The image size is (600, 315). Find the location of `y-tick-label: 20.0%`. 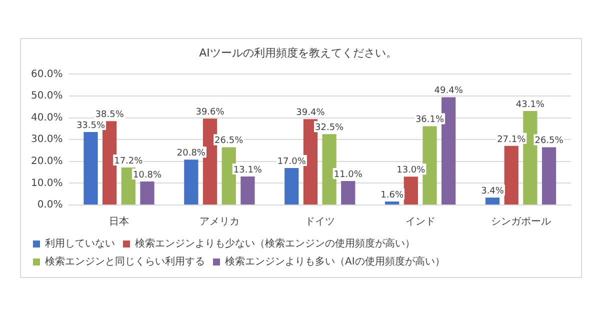

y-tick-label: 20.0% is located at coordinates (46, 161).